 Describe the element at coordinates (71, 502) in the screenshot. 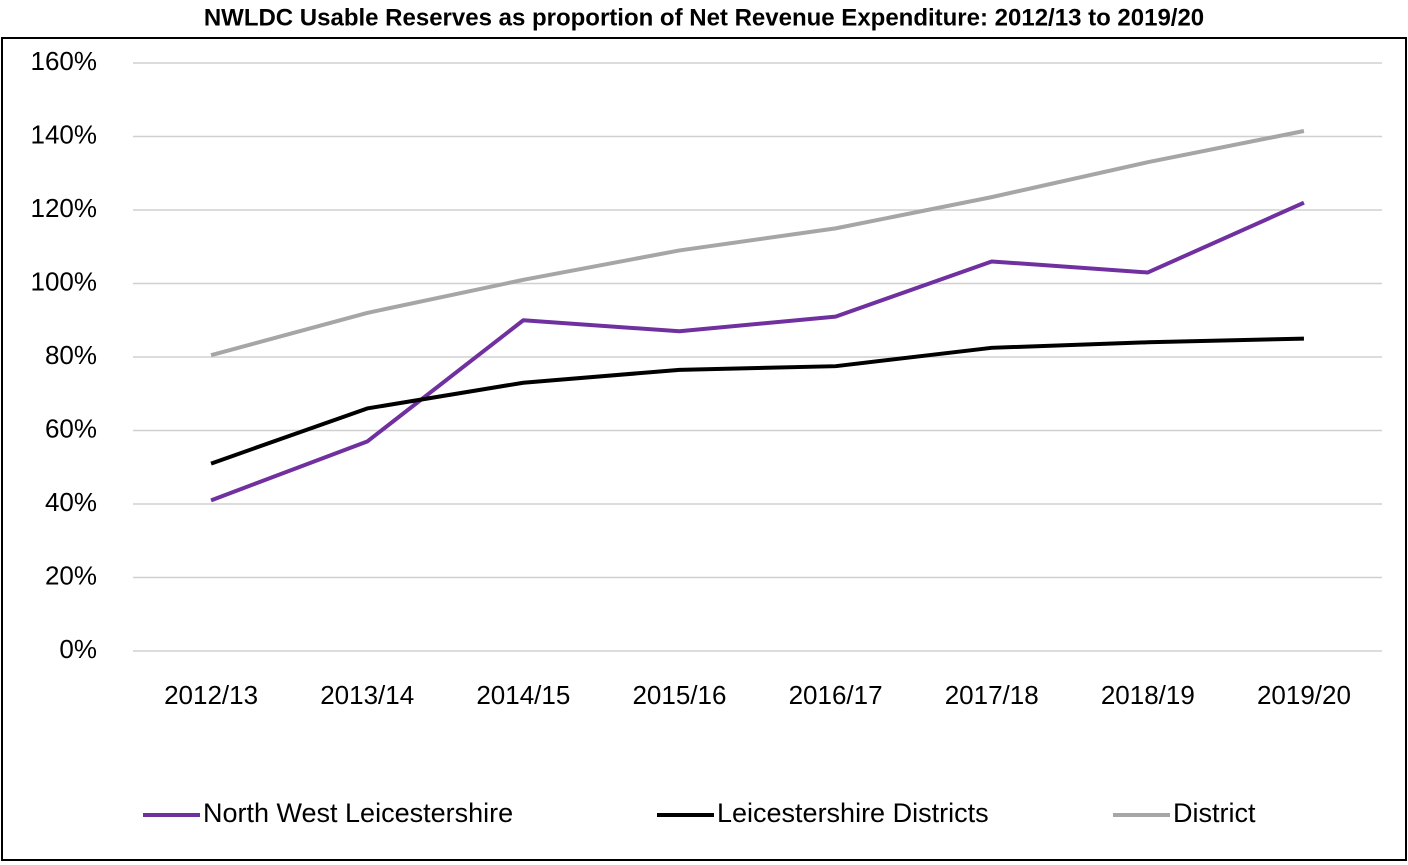

I see `y-tick-label: 40%` at that location.